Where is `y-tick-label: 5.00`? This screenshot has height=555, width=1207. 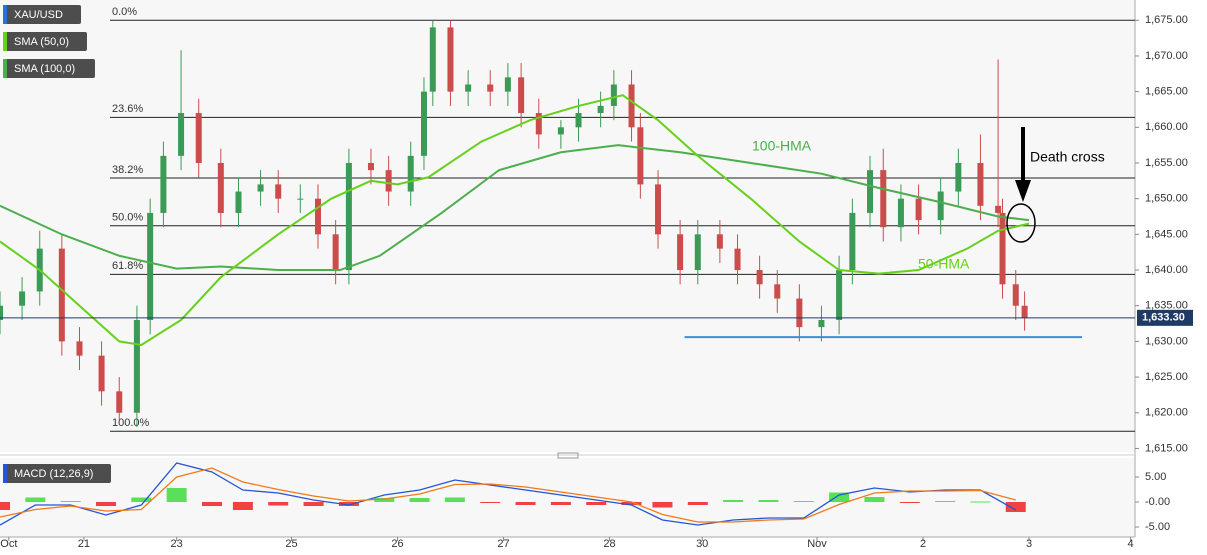
y-tick-label: 5.00 is located at coordinates (1155, 477).